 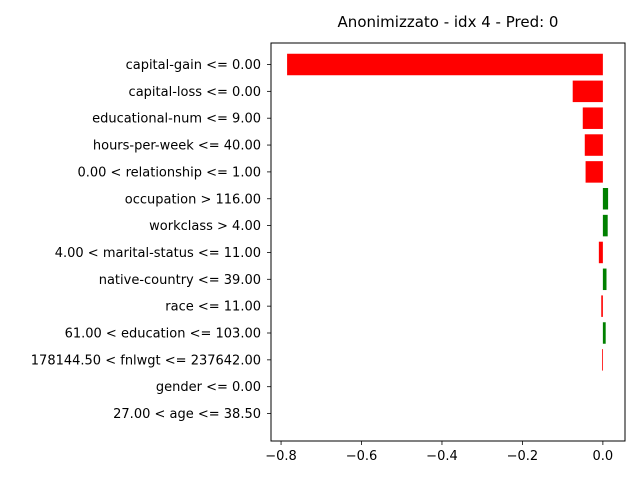 I want to click on x-tick-label: 0.0, so click(x=603, y=456).